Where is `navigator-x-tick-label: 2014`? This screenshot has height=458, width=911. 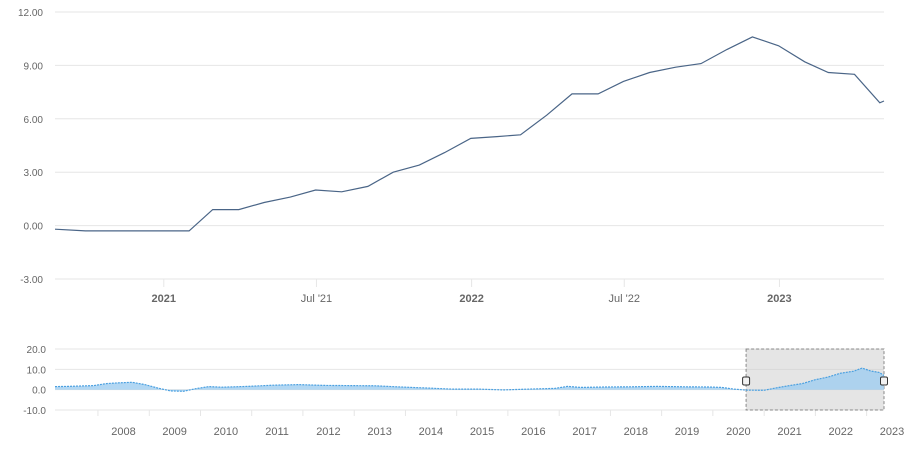 navigator-x-tick-label: 2014 is located at coordinates (431, 432).